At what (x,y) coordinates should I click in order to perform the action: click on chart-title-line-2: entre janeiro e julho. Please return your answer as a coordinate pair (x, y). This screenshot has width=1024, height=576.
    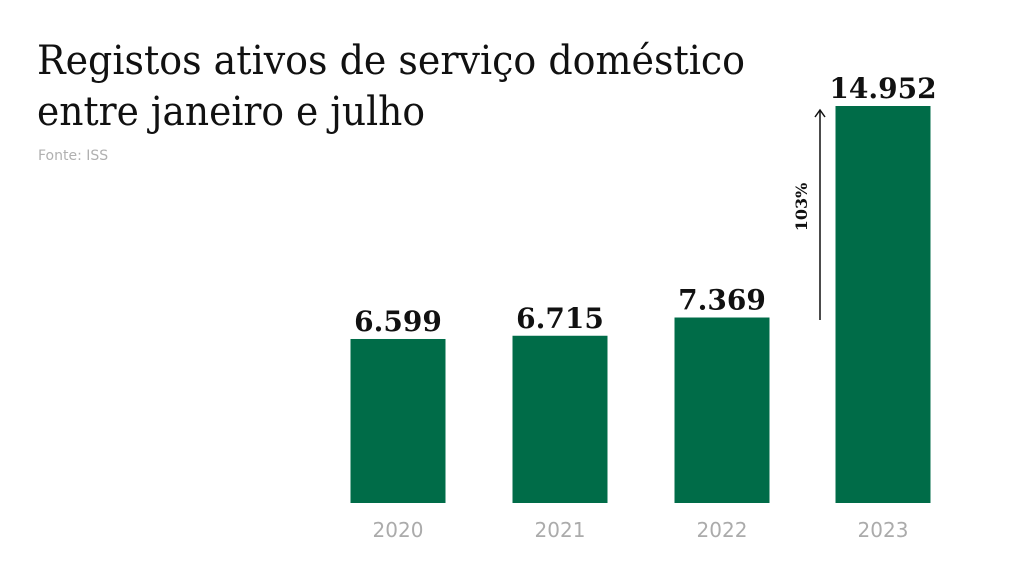
    Looking at the image, I should click on (231, 112).